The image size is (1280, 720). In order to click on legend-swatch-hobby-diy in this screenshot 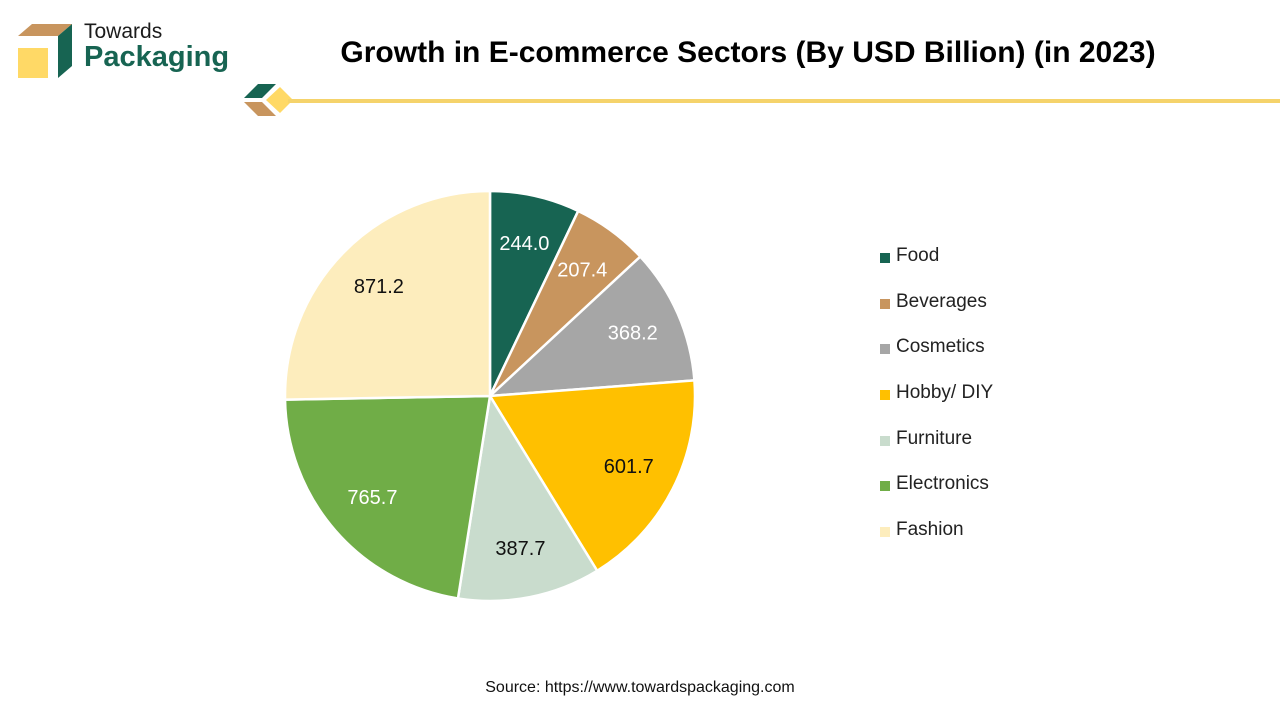, I will do `click(885, 395)`.